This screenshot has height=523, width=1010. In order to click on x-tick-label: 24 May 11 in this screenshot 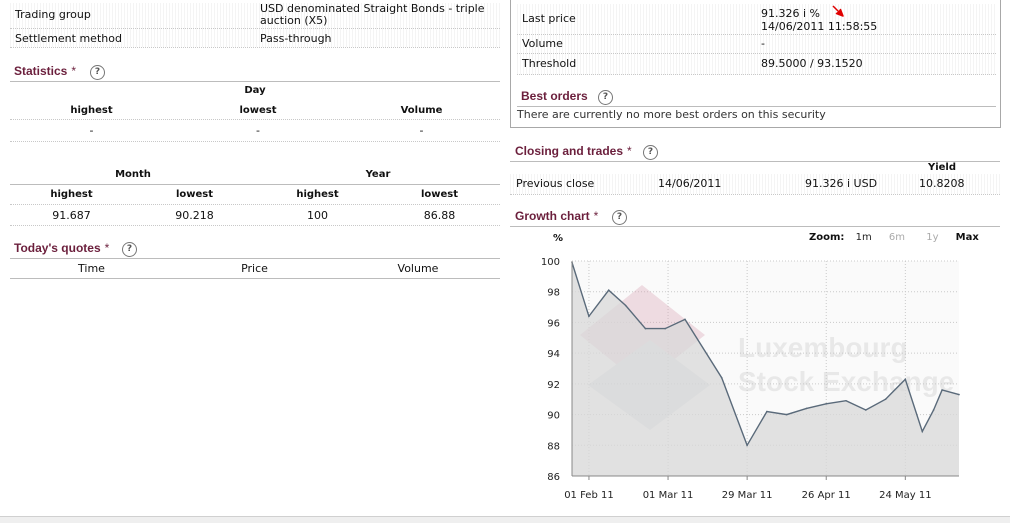, I will do `click(905, 495)`.